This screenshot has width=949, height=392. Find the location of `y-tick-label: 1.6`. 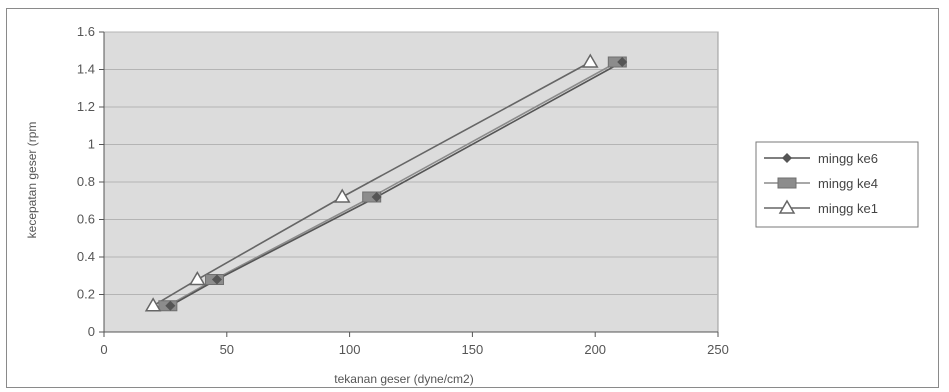

y-tick-label: 1.6 is located at coordinates (86, 31).